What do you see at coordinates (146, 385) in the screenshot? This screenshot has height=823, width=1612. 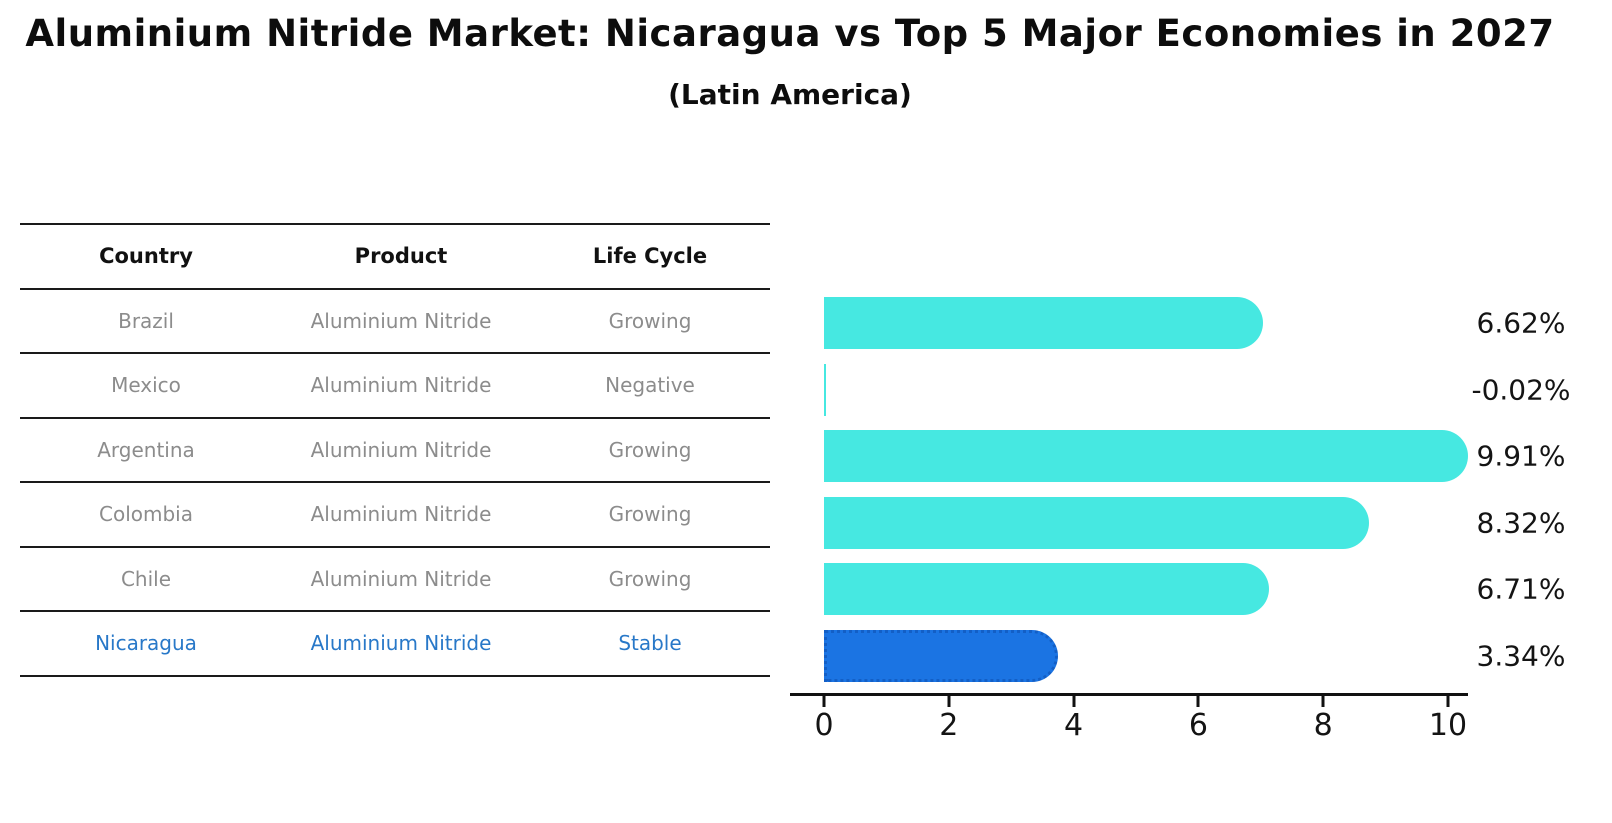 I see `cell-country: Mexico` at bounding box center [146, 385].